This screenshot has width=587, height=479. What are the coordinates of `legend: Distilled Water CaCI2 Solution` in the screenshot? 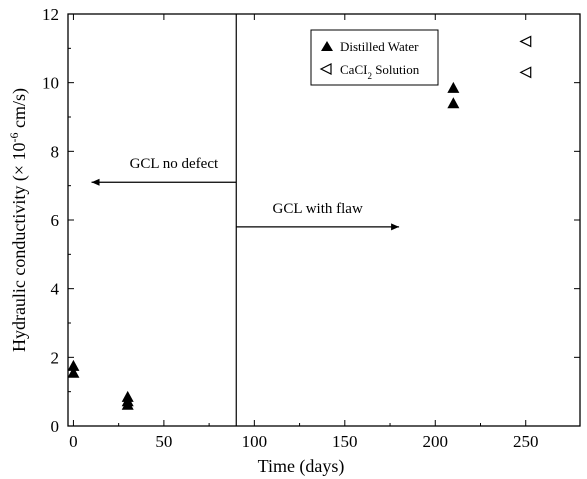 It's located at (374, 57).